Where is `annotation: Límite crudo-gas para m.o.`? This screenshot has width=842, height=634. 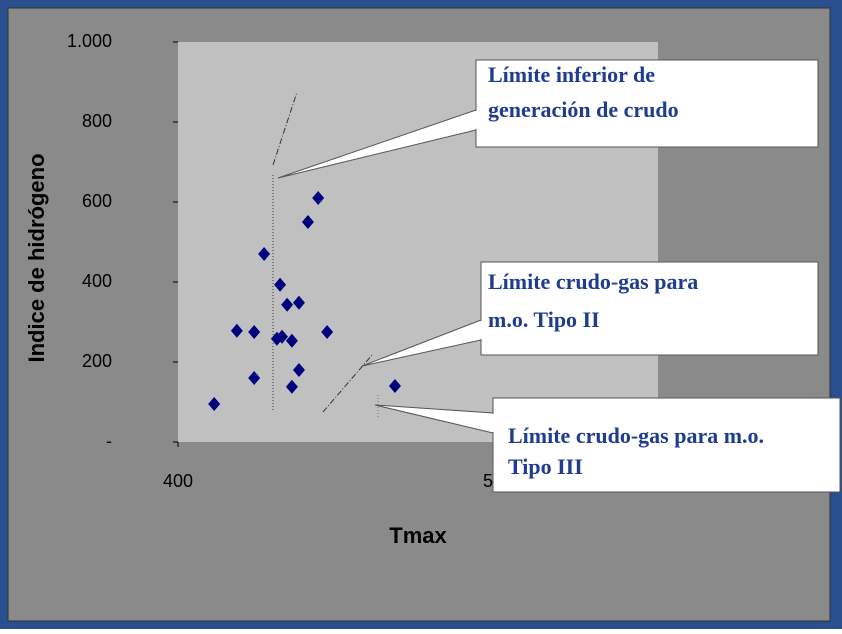 annotation: Límite crudo-gas para m.o. is located at coordinates (636, 435).